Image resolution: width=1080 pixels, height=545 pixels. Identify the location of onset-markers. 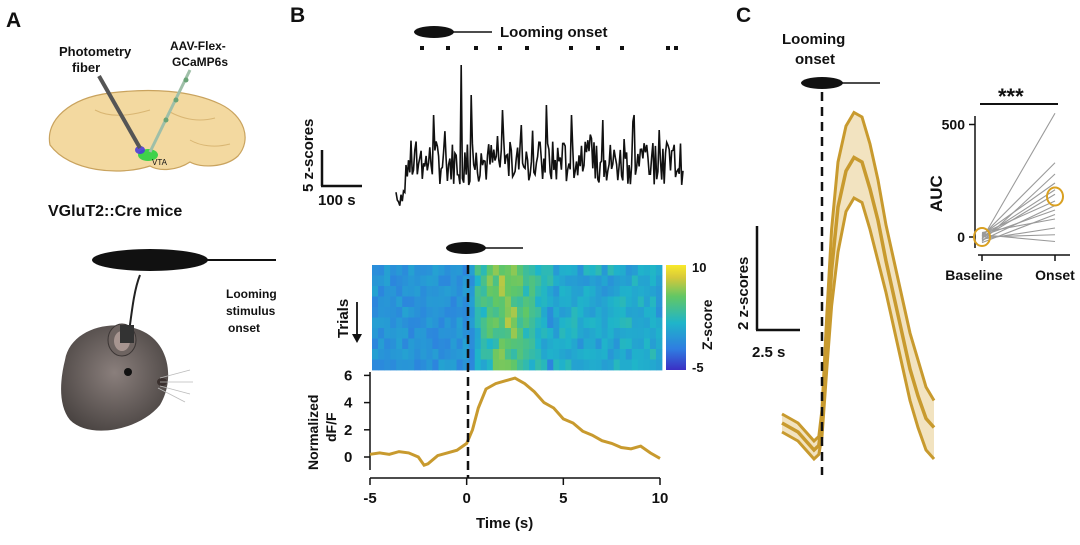
(549, 48).